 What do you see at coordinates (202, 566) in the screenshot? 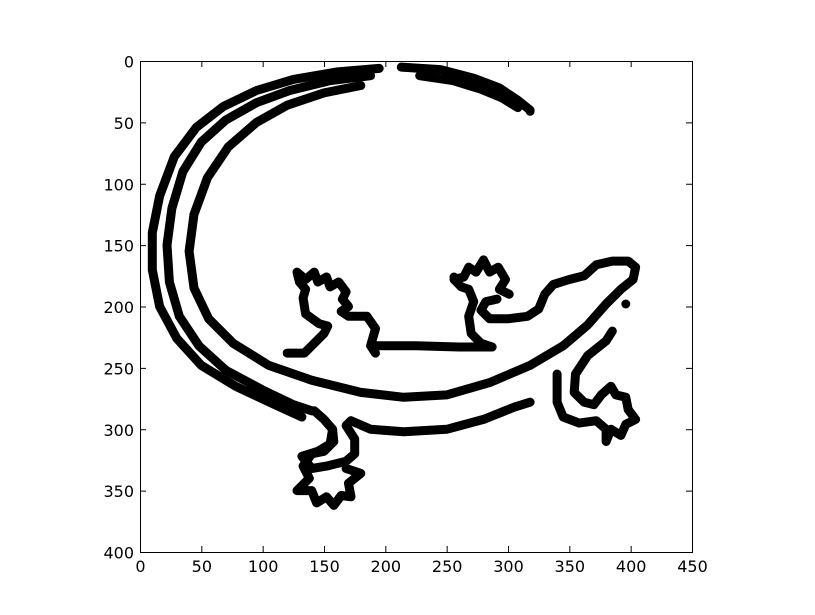
I see `x-tick-label: 50` at bounding box center [202, 566].